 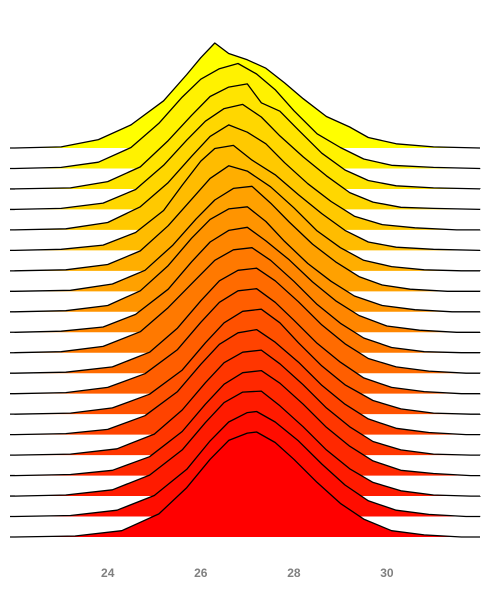 What do you see at coordinates (201, 573) in the screenshot?
I see `x-tick-label: 26` at bounding box center [201, 573].